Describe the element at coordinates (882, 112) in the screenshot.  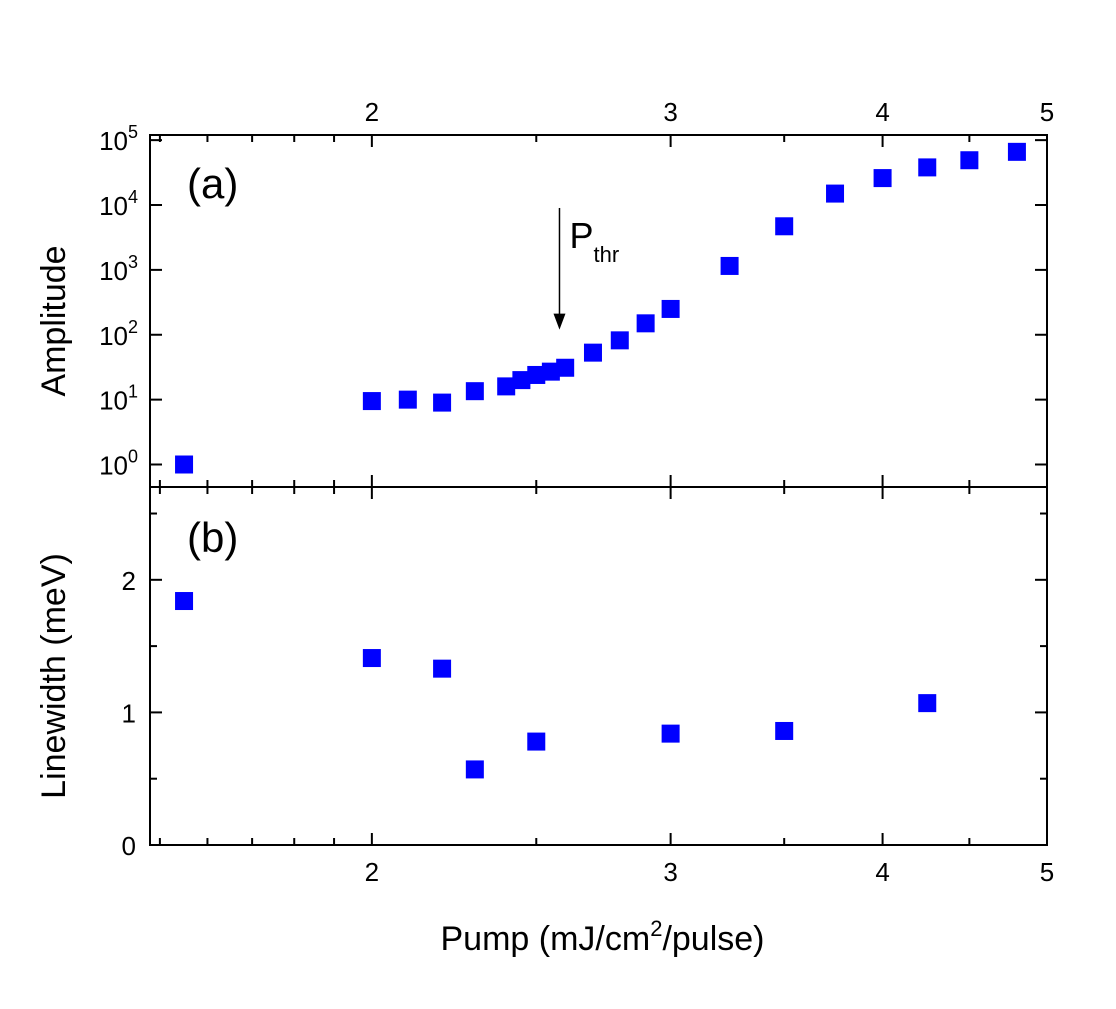
I see `panel-a-xtick-label-top: 4` at that location.